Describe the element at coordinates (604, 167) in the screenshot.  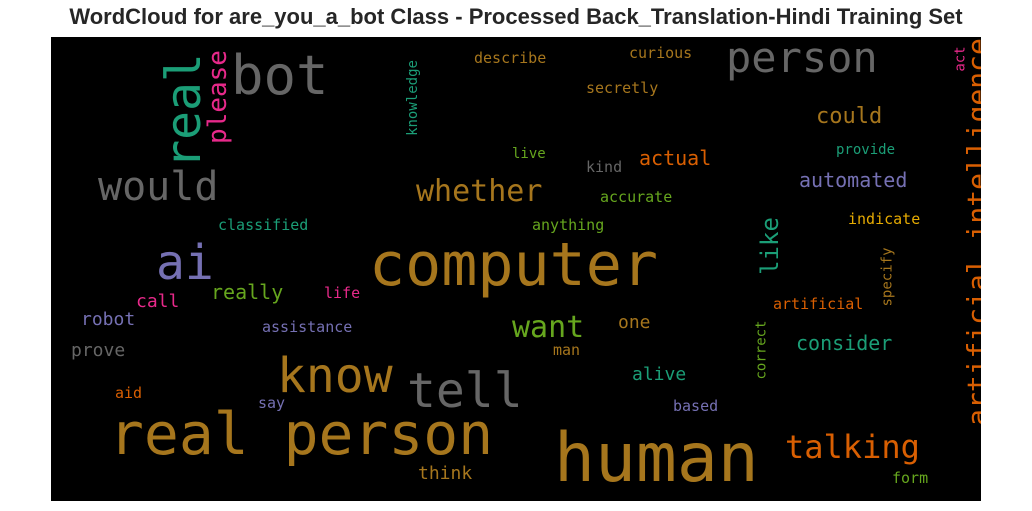
I see `word-kind: kind` at that location.